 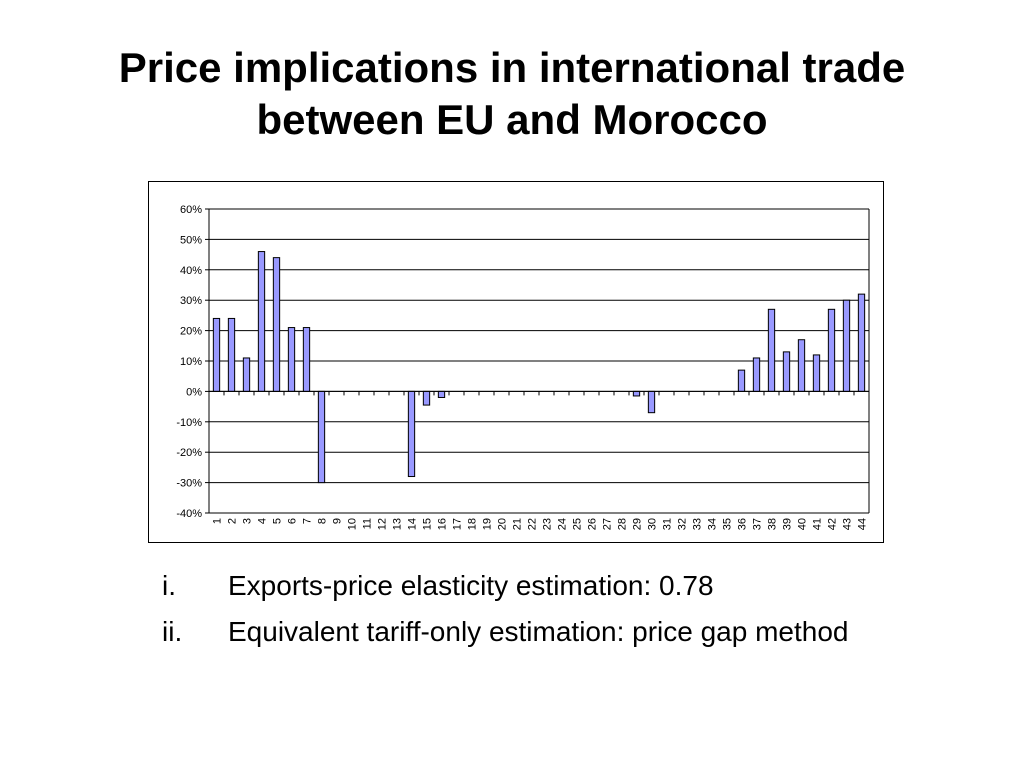 What do you see at coordinates (593, 524) in the screenshot?
I see `x-tick-label: 26` at bounding box center [593, 524].